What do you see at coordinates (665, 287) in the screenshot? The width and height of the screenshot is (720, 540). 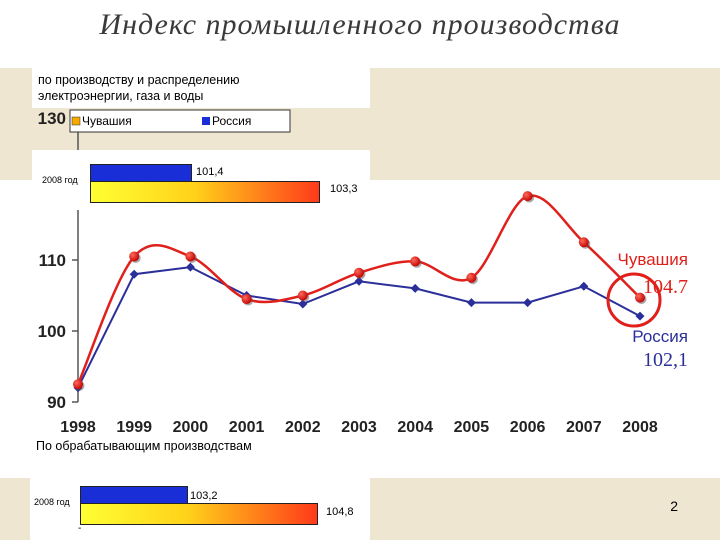 I see `chuvashia-end-value: 104.7` at bounding box center [665, 287].